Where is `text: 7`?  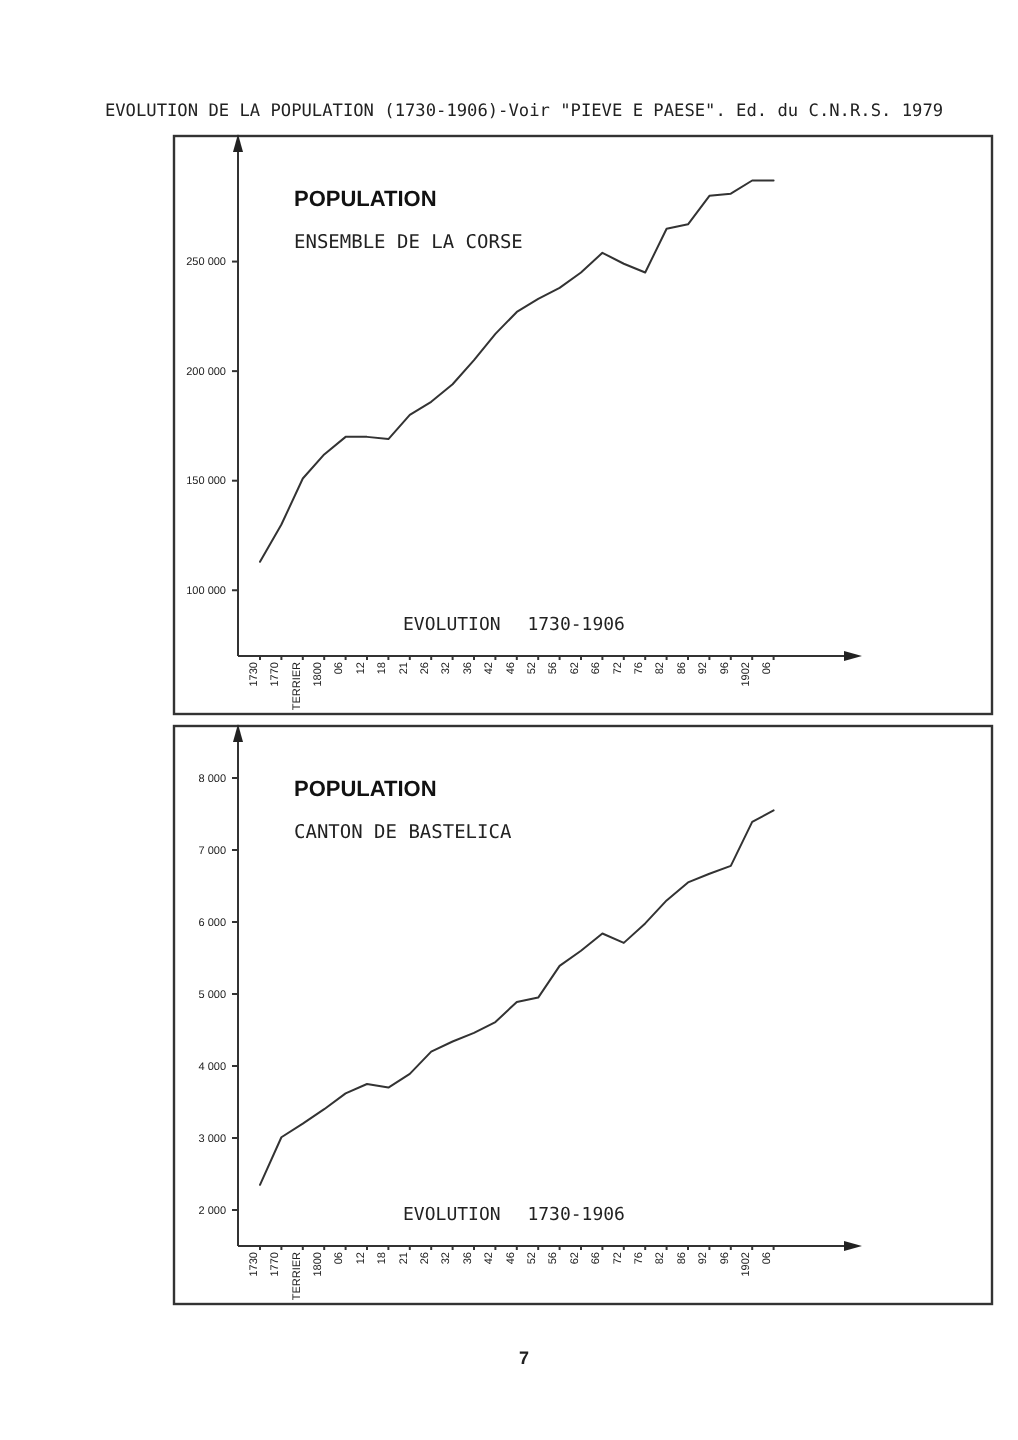
text: 7 is located at coordinates (524, 1358).